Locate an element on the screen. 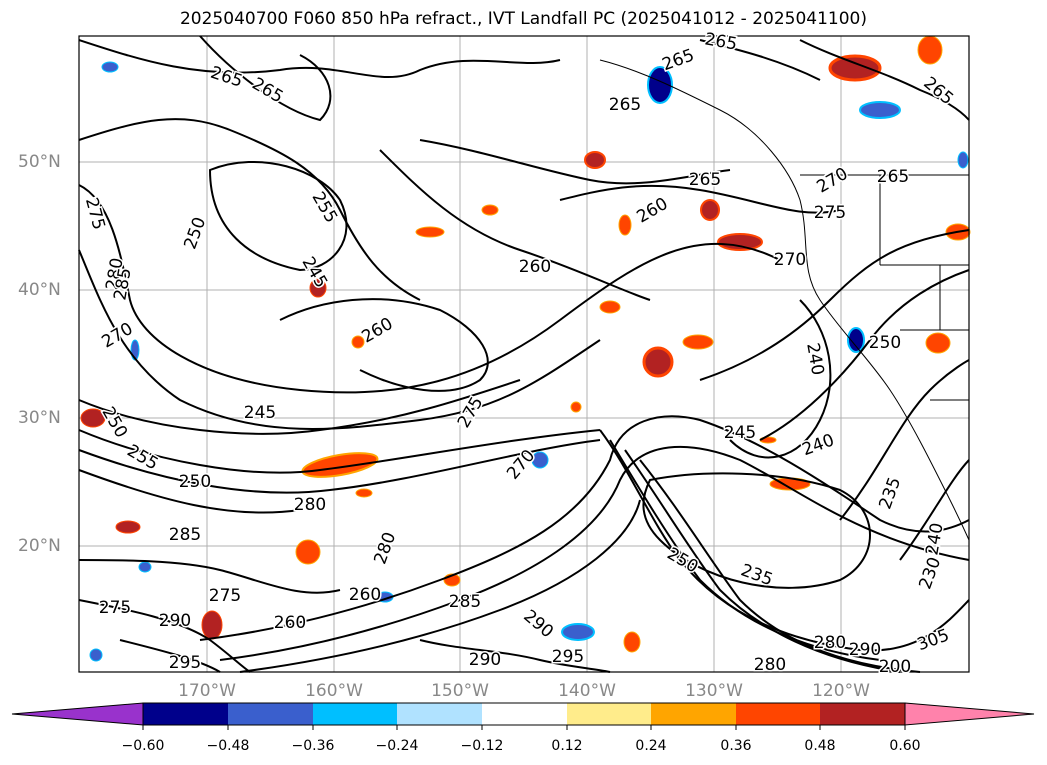 Image resolution: width=1047 pixels, height=765 pixels. colorbar-tick-label: −0.12 is located at coordinates (482, 746).